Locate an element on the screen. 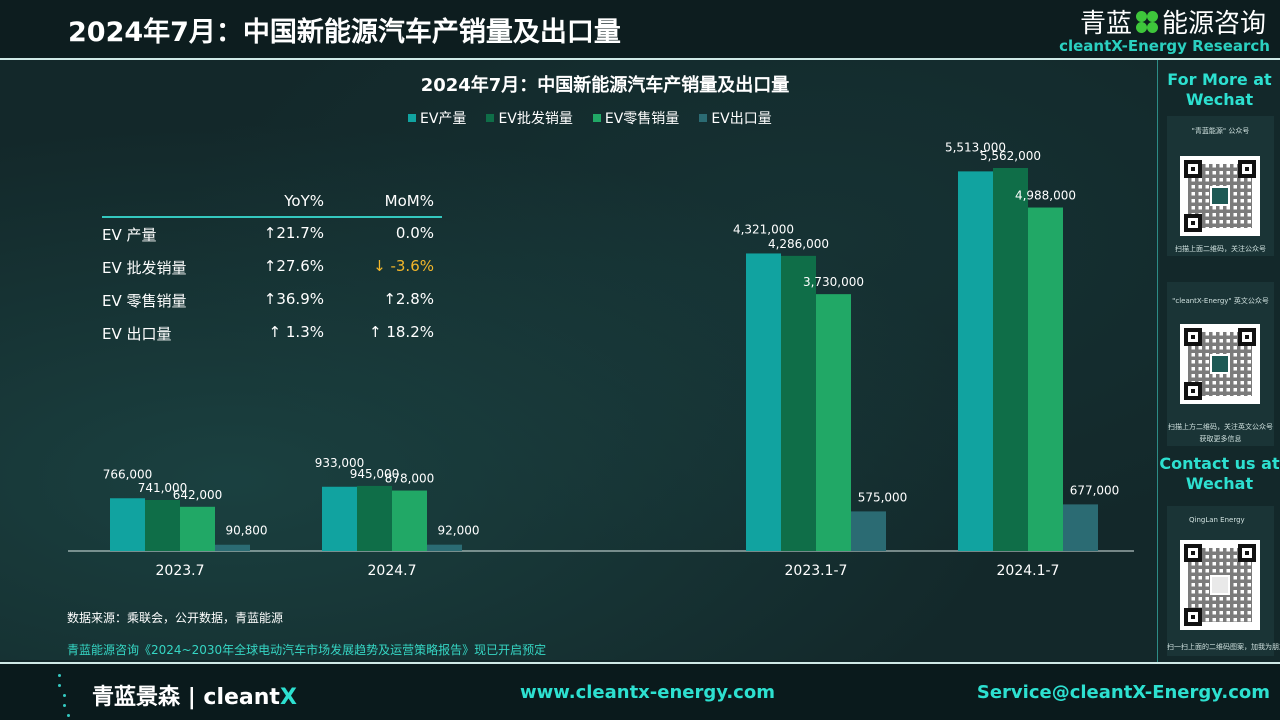 Image resolution: width=1280 pixels, height=720 pixels. legend-item: EV出口量 is located at coordinates (735, 118).